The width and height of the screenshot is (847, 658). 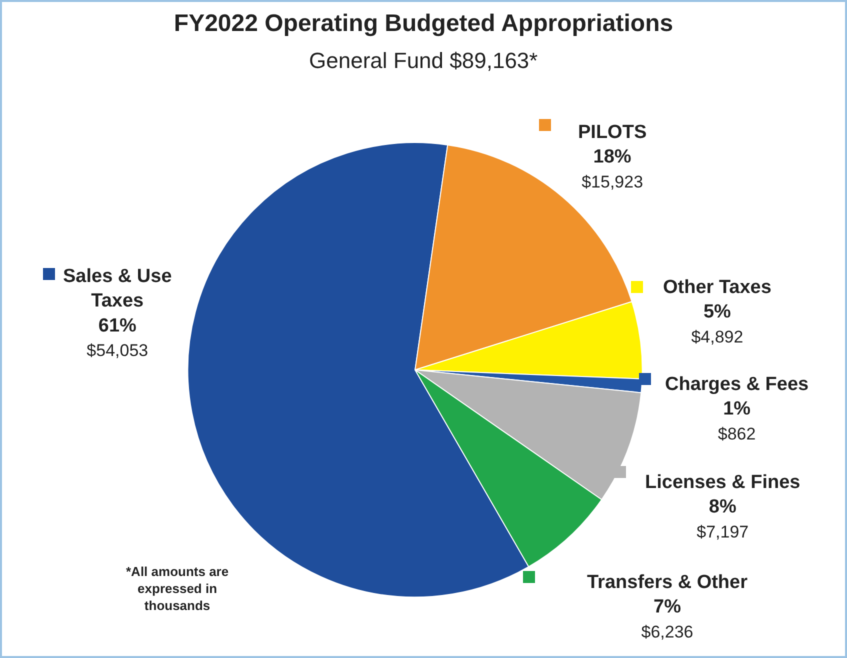 What do you see at coordinates (613, 169) in the screenshot?
I see `data-label: 18% $15,923` at bounding box center [613, 169].